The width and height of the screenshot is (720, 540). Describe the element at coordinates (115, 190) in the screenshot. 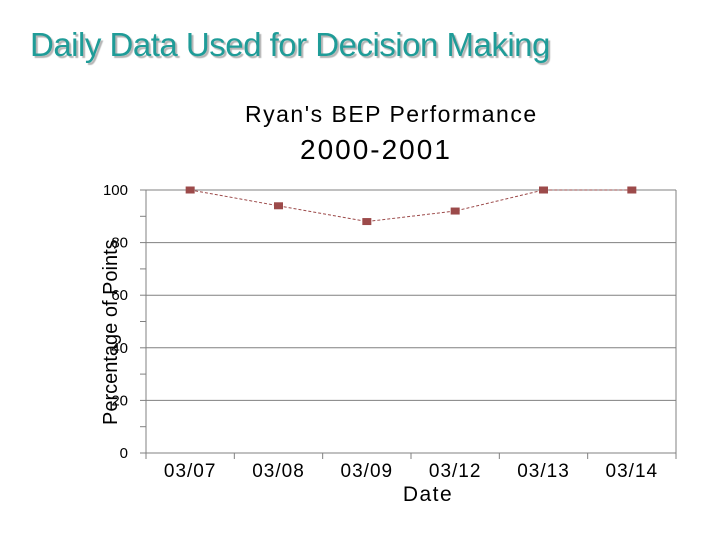

I see `y-tick-label: 100` at that location.